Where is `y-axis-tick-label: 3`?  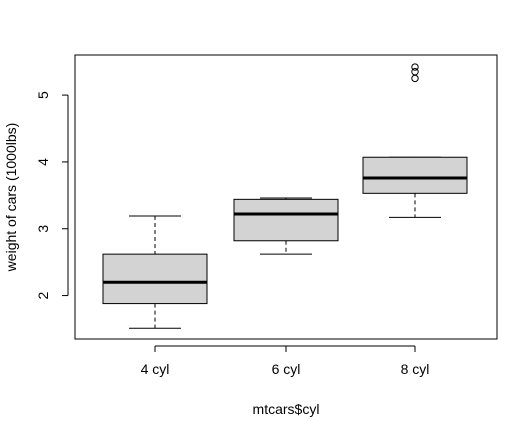
y-axis-tick-label: 3 is located at coordinates (43, 229).